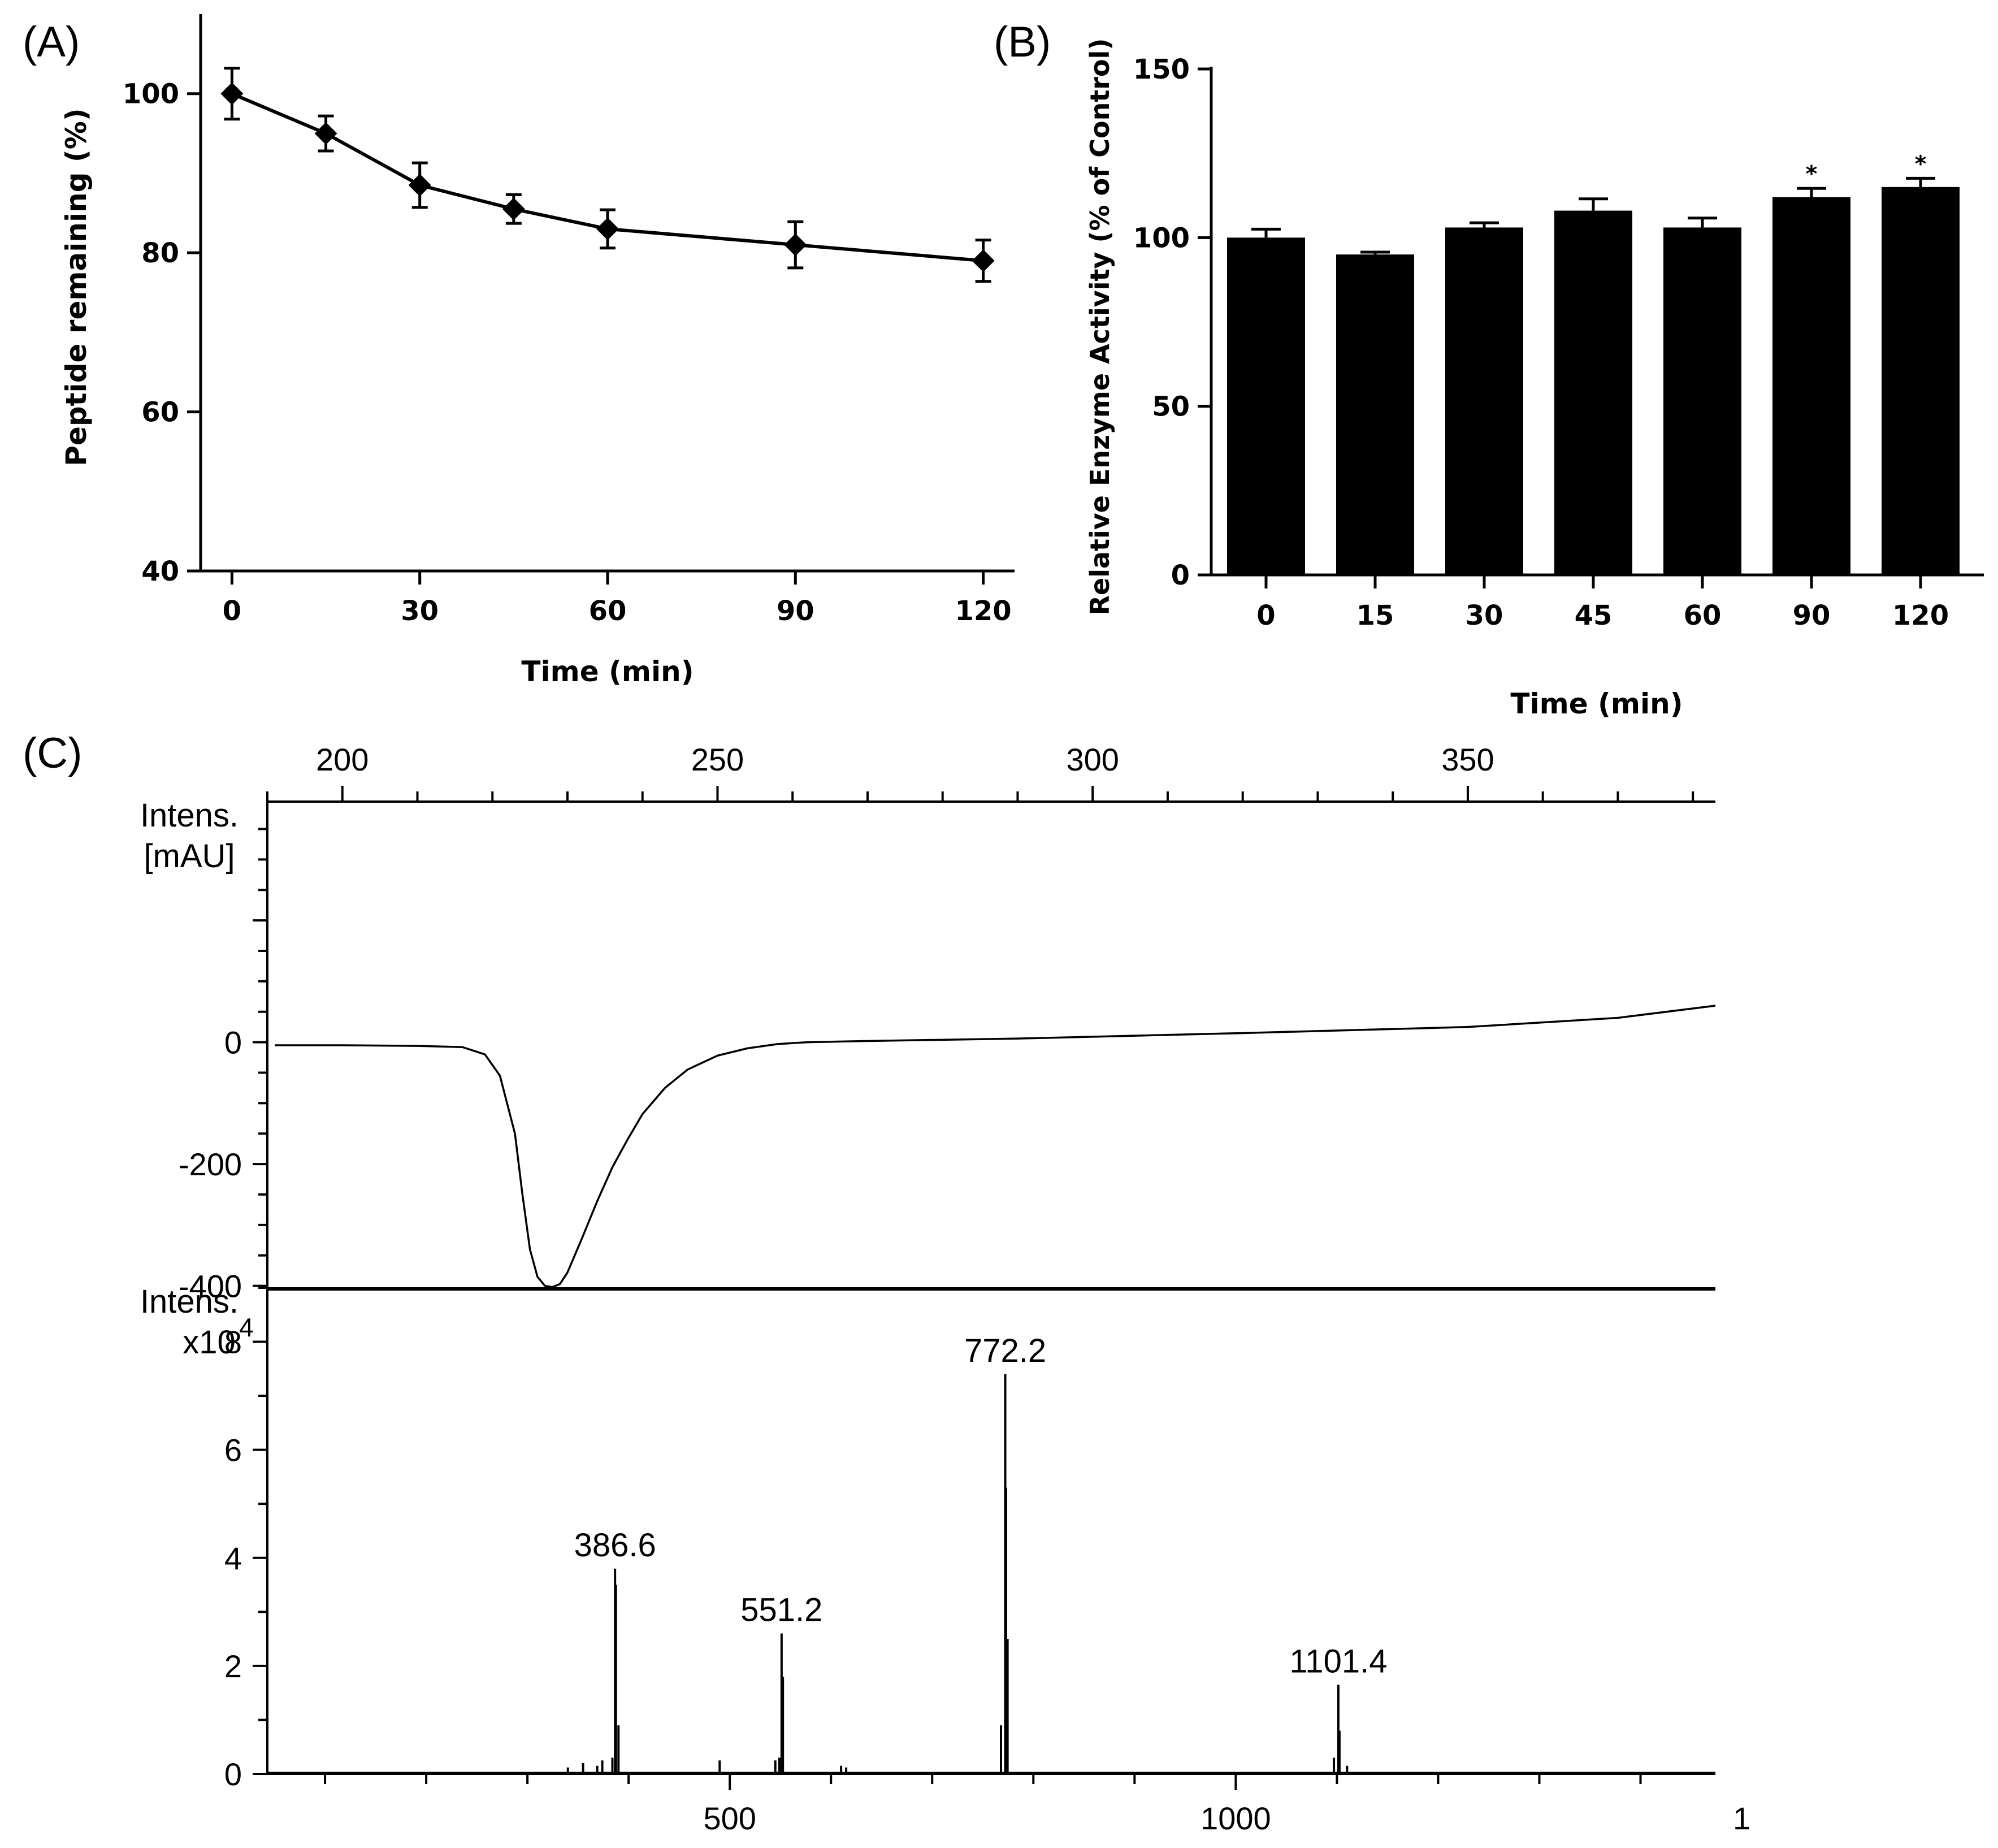 This screenshot has height=1848, width=1998. Describe the element at coordinates (151, 95) in the screenshot. I see `panel-a-y-tick-label: 100` at that location.